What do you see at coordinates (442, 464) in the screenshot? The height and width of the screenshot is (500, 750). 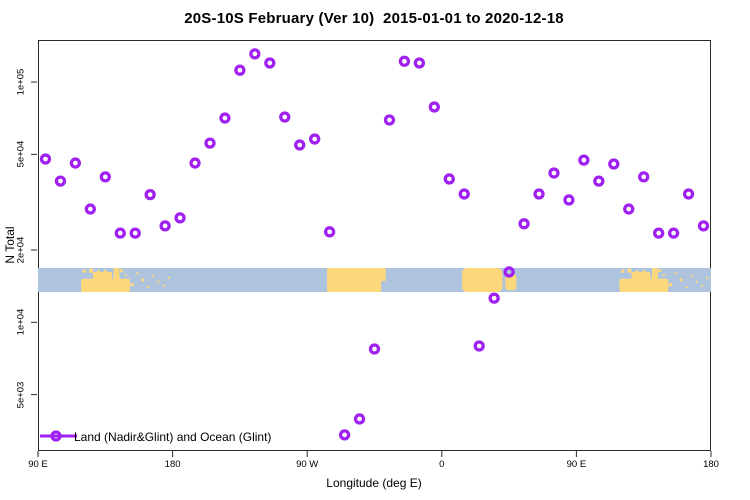 I see `x-tick-label: 0` at bounding box center [442, 464].